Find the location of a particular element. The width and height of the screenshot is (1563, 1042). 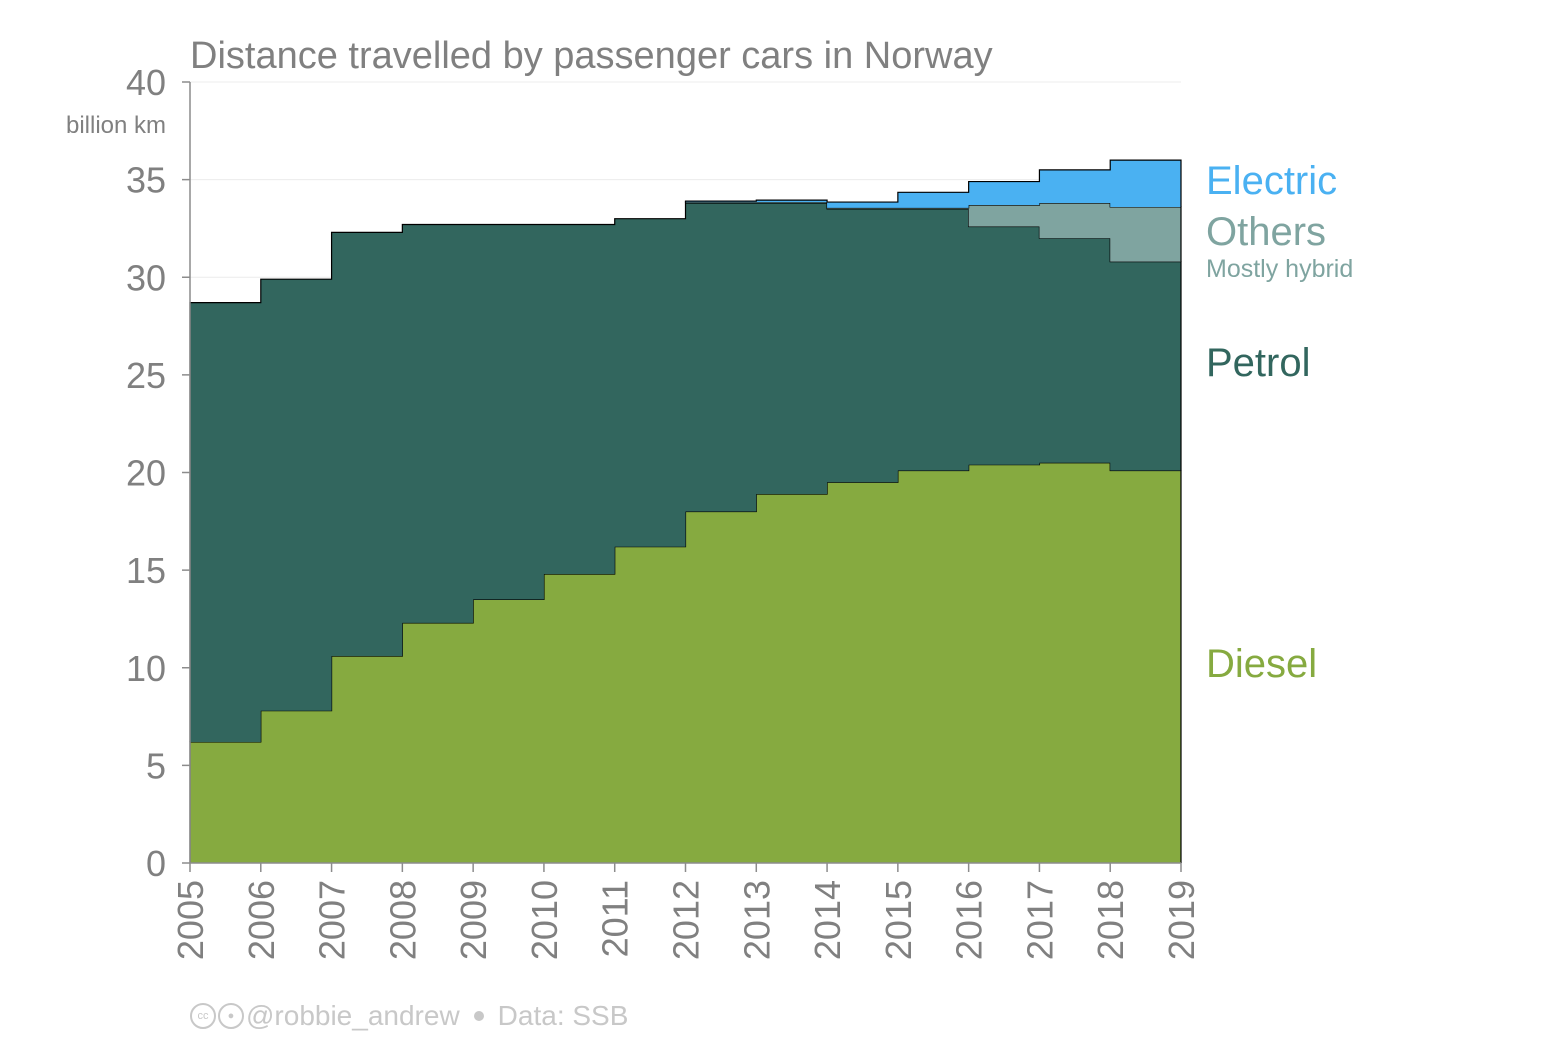

series-area-electric is located at coordinates (685, 231).